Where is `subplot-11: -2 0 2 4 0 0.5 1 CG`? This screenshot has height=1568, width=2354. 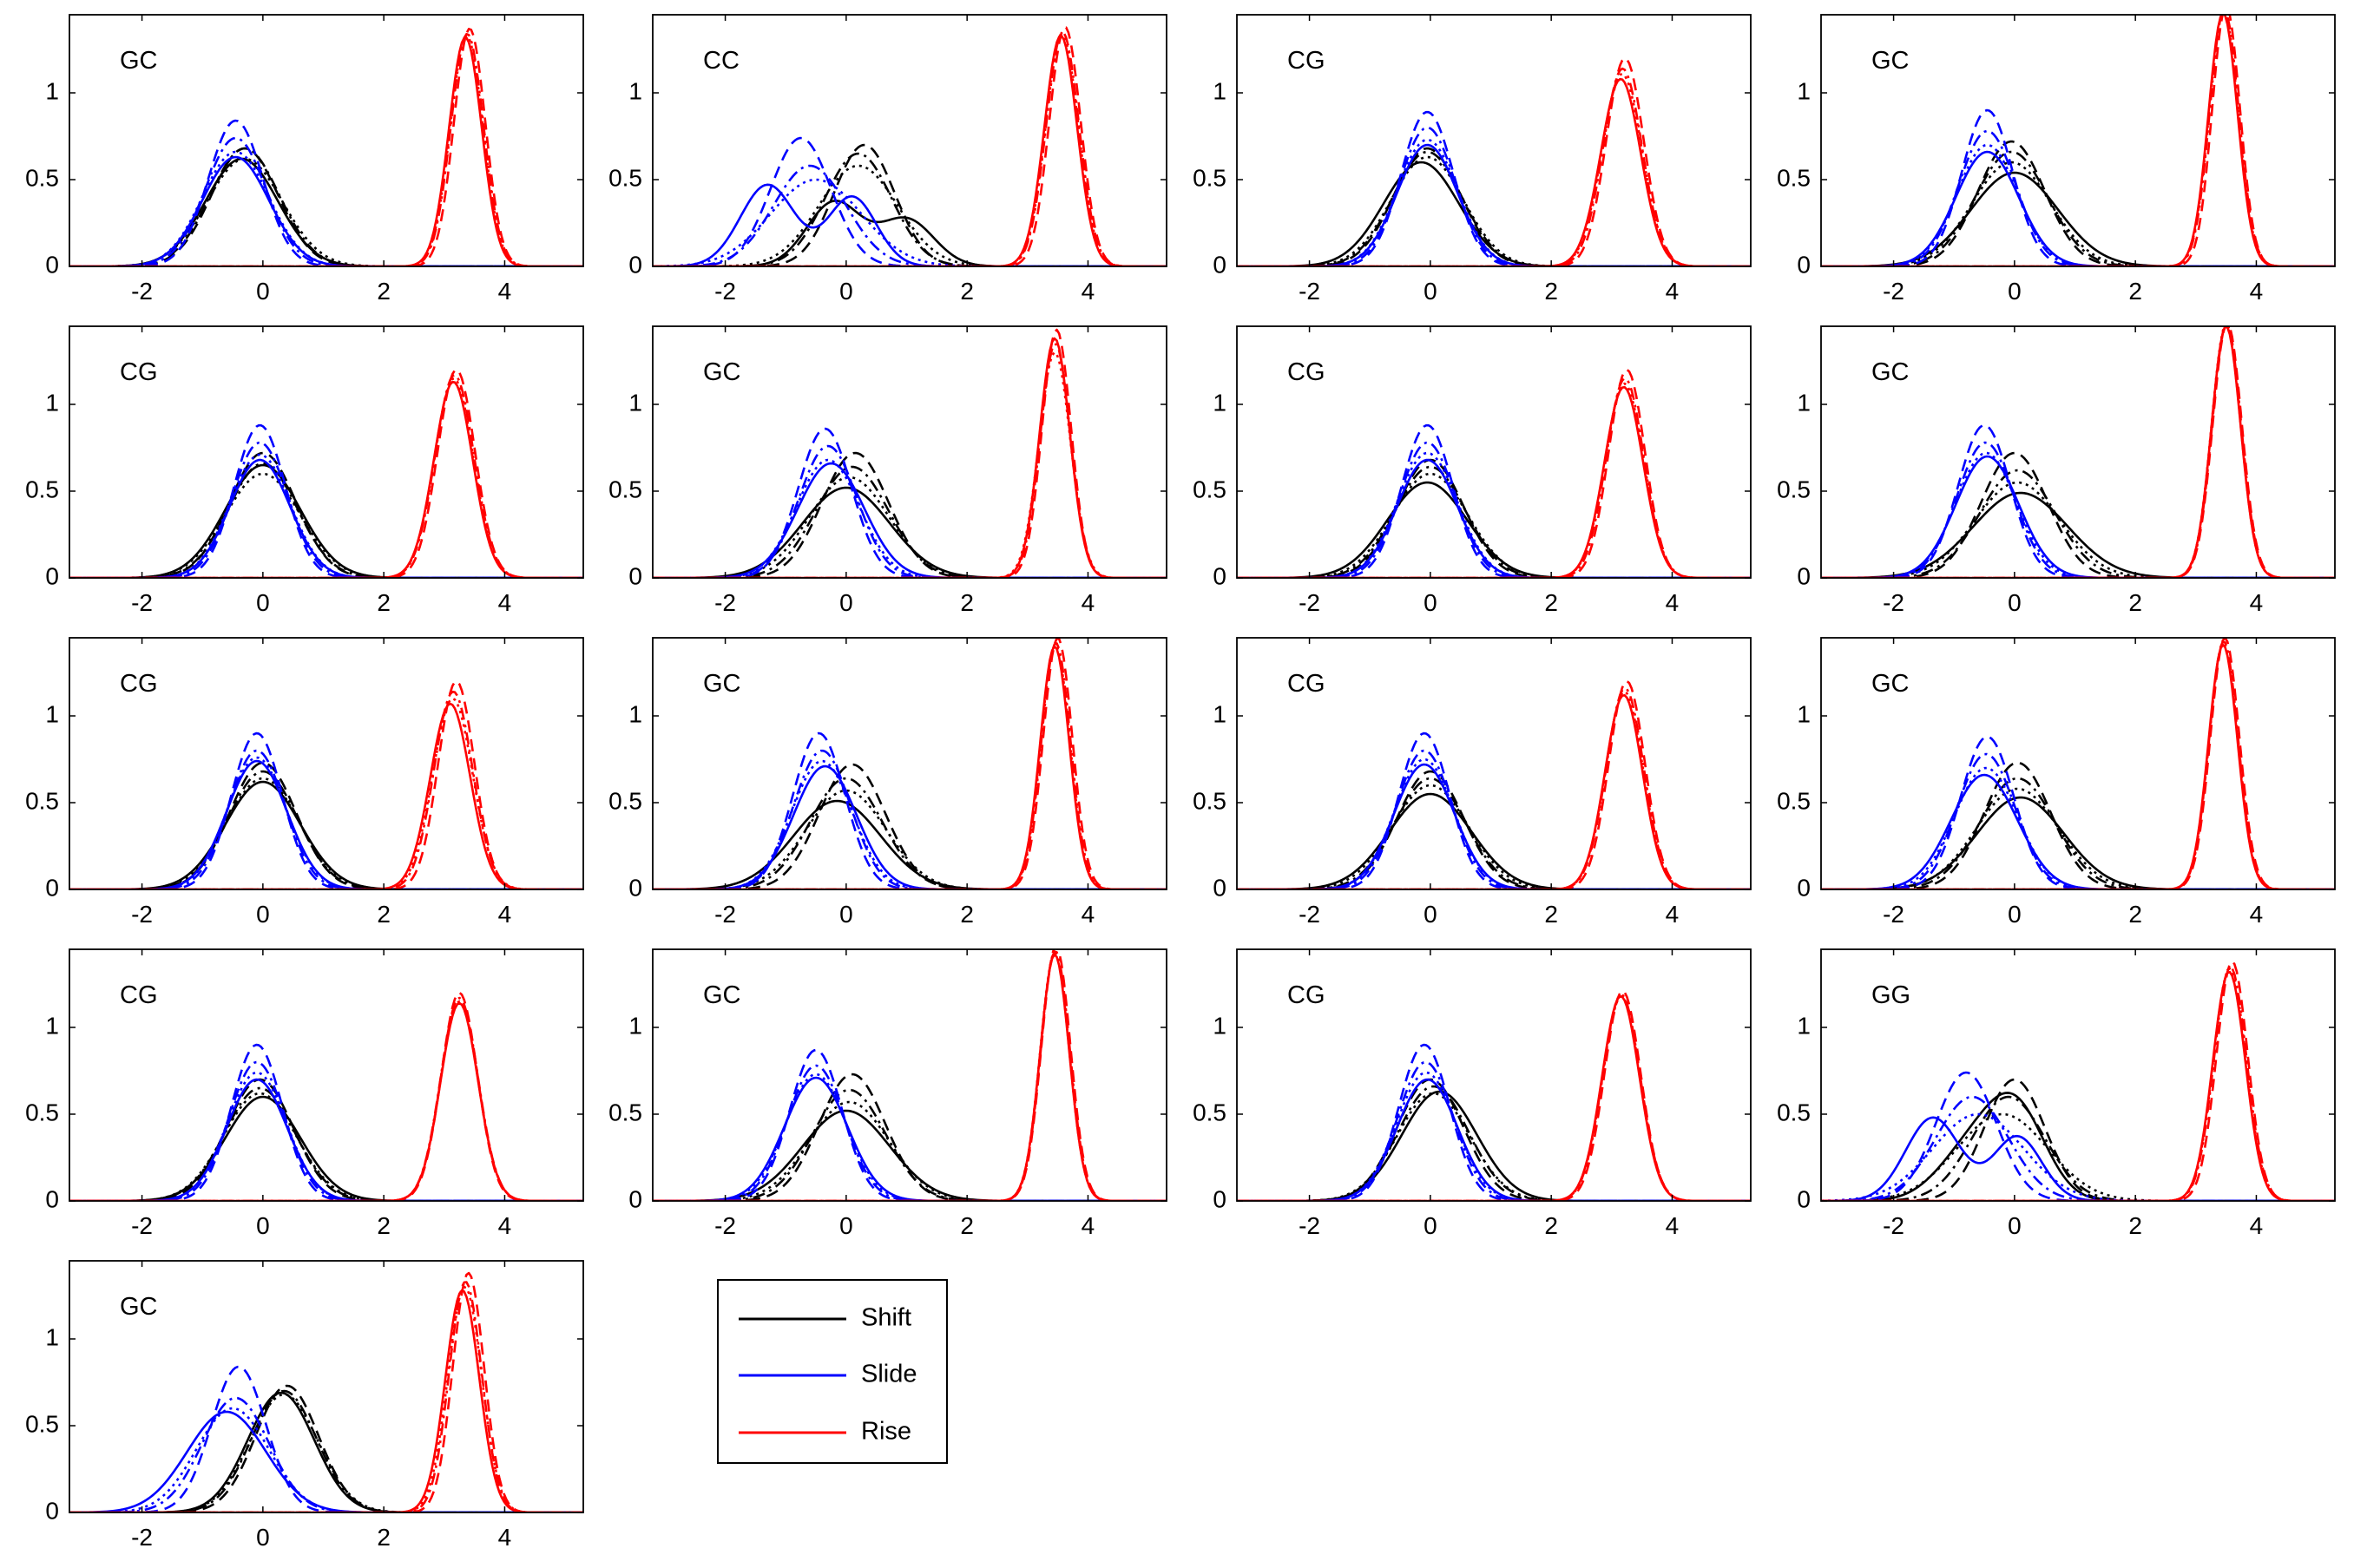
subplot-11: -2 0 2 4 0 0.5 1 CG is located at coordinates (1473, 782).